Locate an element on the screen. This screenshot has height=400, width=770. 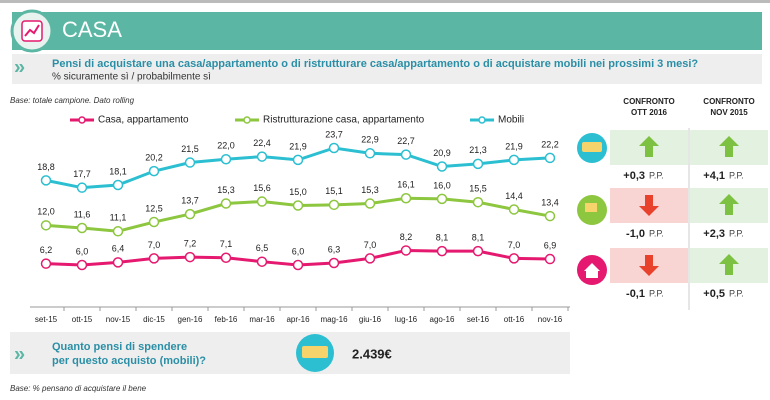
subtitle: % sicuramente sì / probabilmente sì is located at coordinates (131, 77).